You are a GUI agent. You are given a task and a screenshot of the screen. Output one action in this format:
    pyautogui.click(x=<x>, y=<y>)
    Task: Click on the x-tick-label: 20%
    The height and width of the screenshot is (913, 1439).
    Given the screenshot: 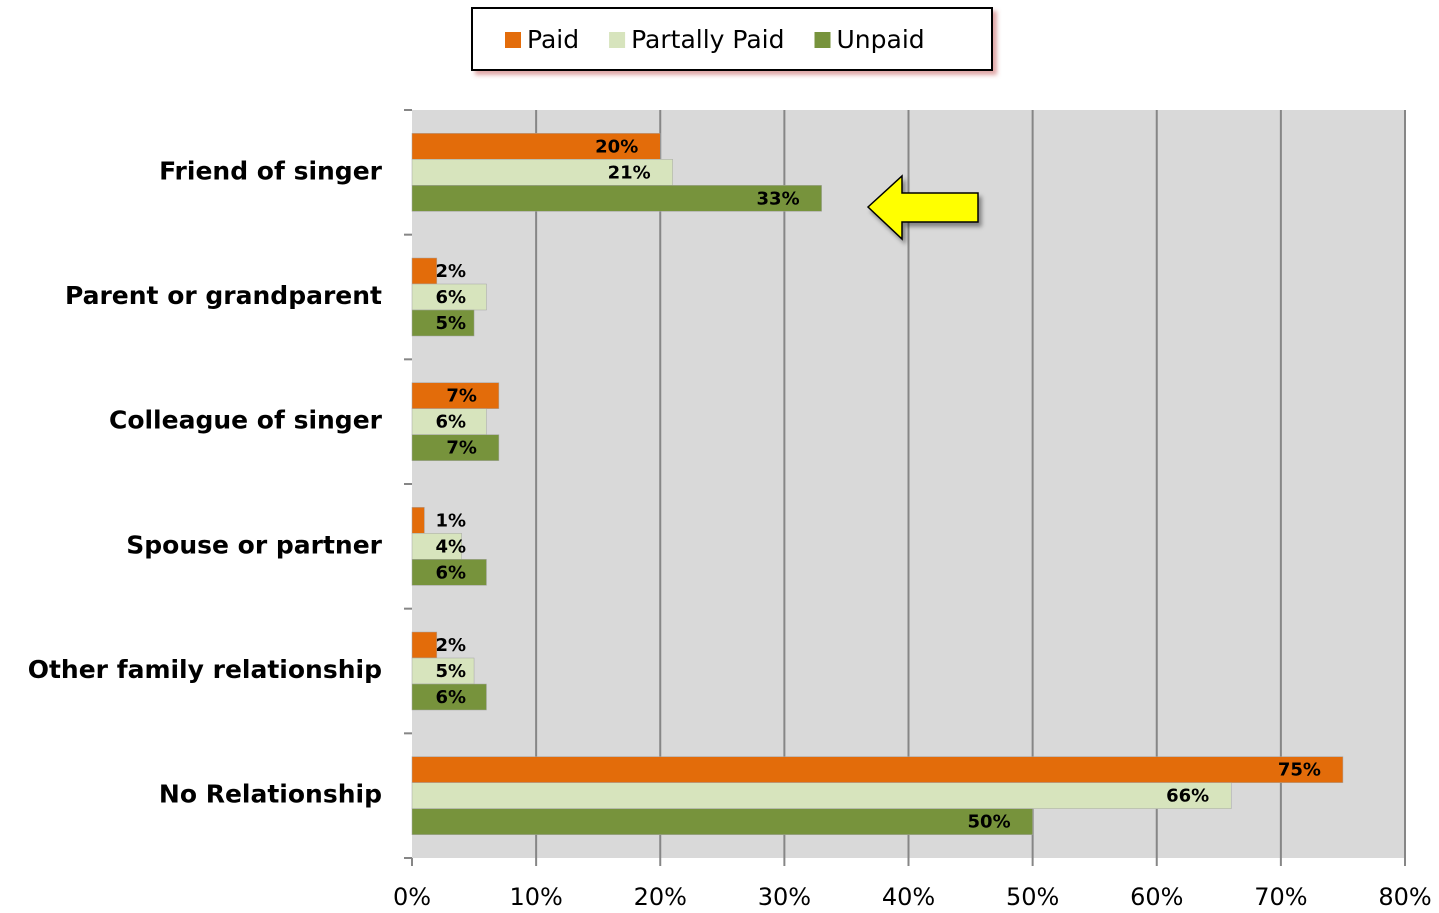 What is the action you would take?
    pyautogui.click(x=660, y=897)
    